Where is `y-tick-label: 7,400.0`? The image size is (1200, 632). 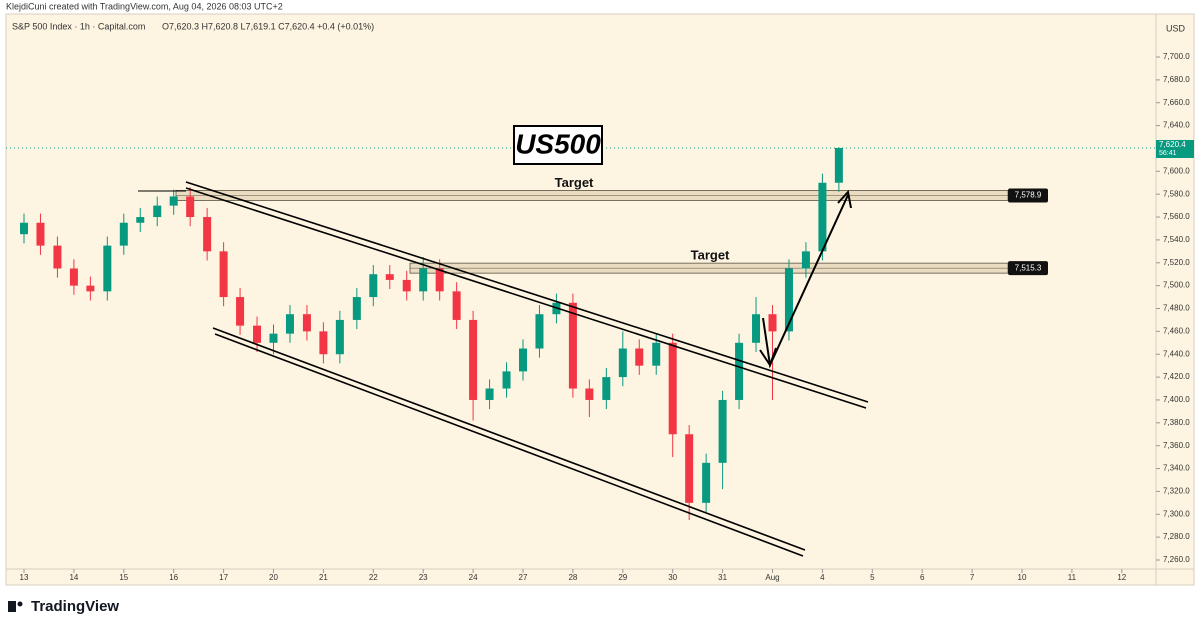
y-tick-label: 7,400.0 is located at coordinates (1176, 399).